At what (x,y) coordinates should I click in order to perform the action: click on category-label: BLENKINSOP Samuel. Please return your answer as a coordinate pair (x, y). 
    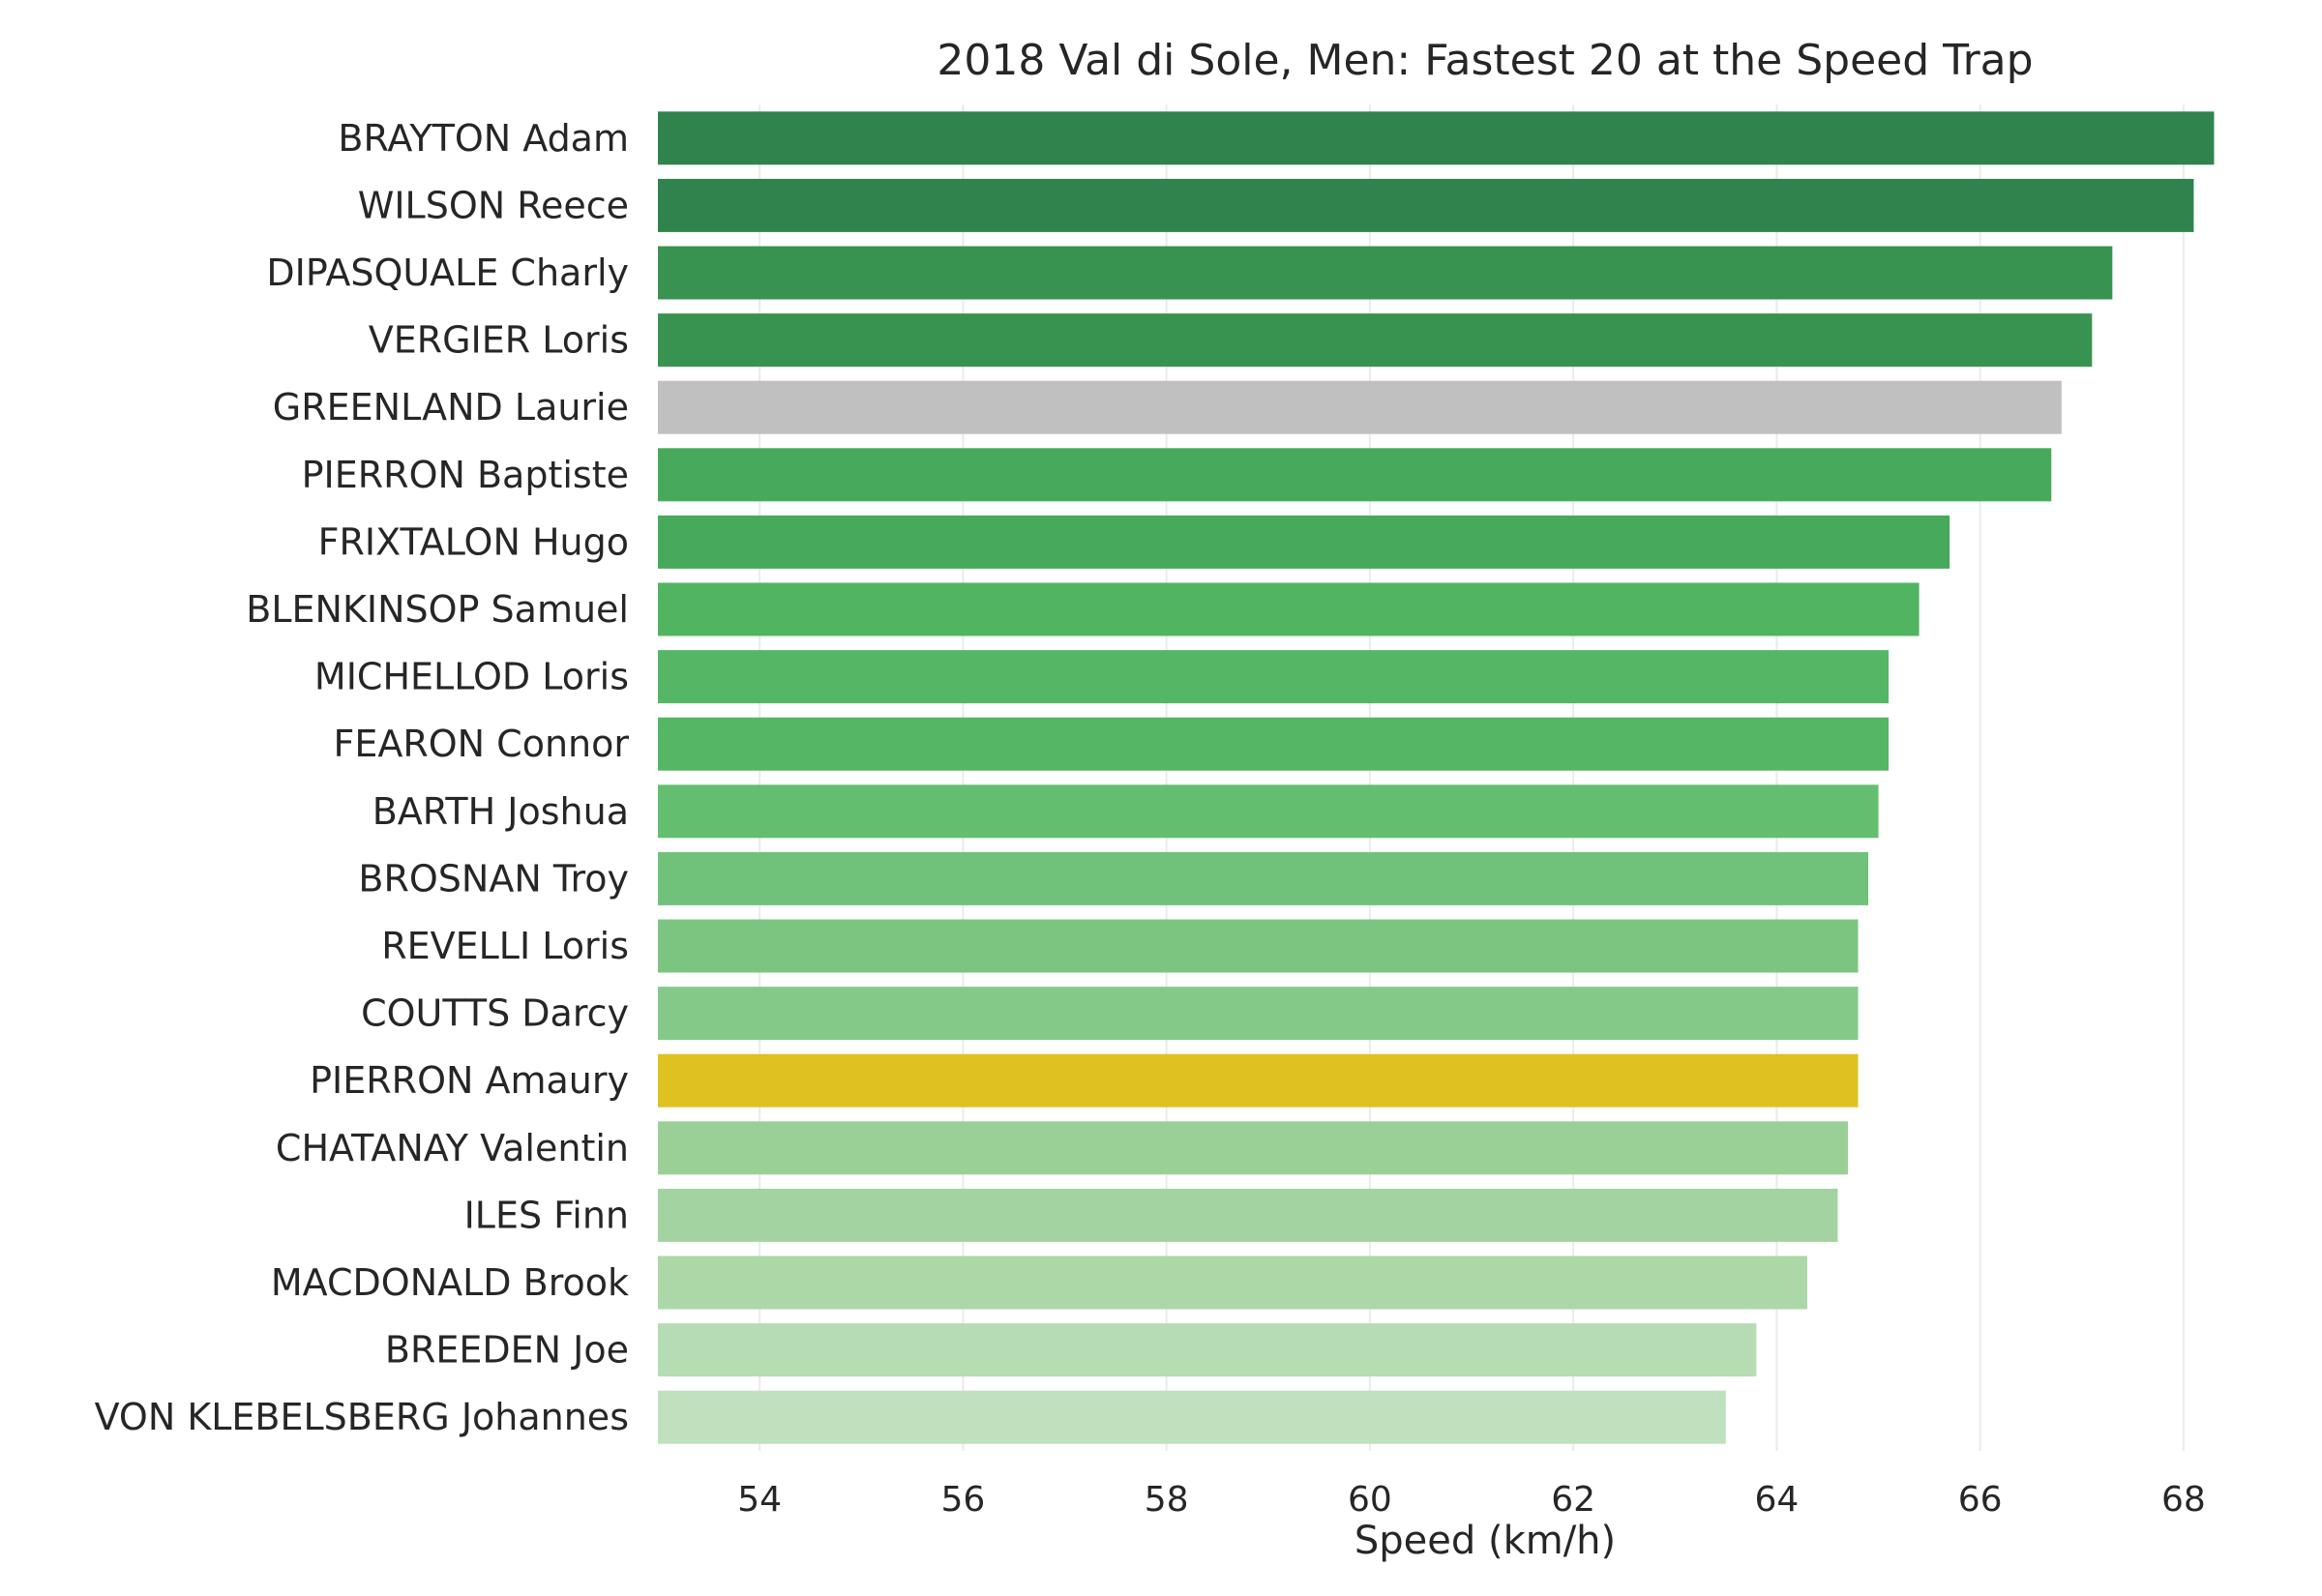
    Looking at the image, I should click on (437, 609).